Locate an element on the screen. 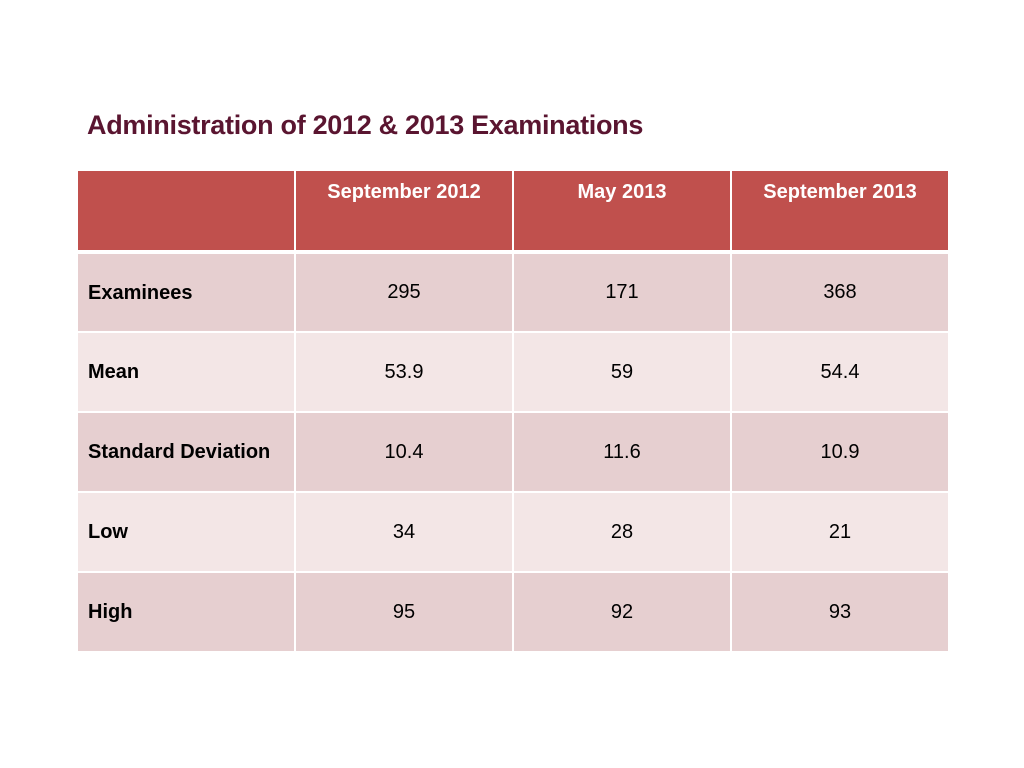 This screenshot has width=1024, height=768. table-cell: 53.9 is located at coordinates (404, 372).